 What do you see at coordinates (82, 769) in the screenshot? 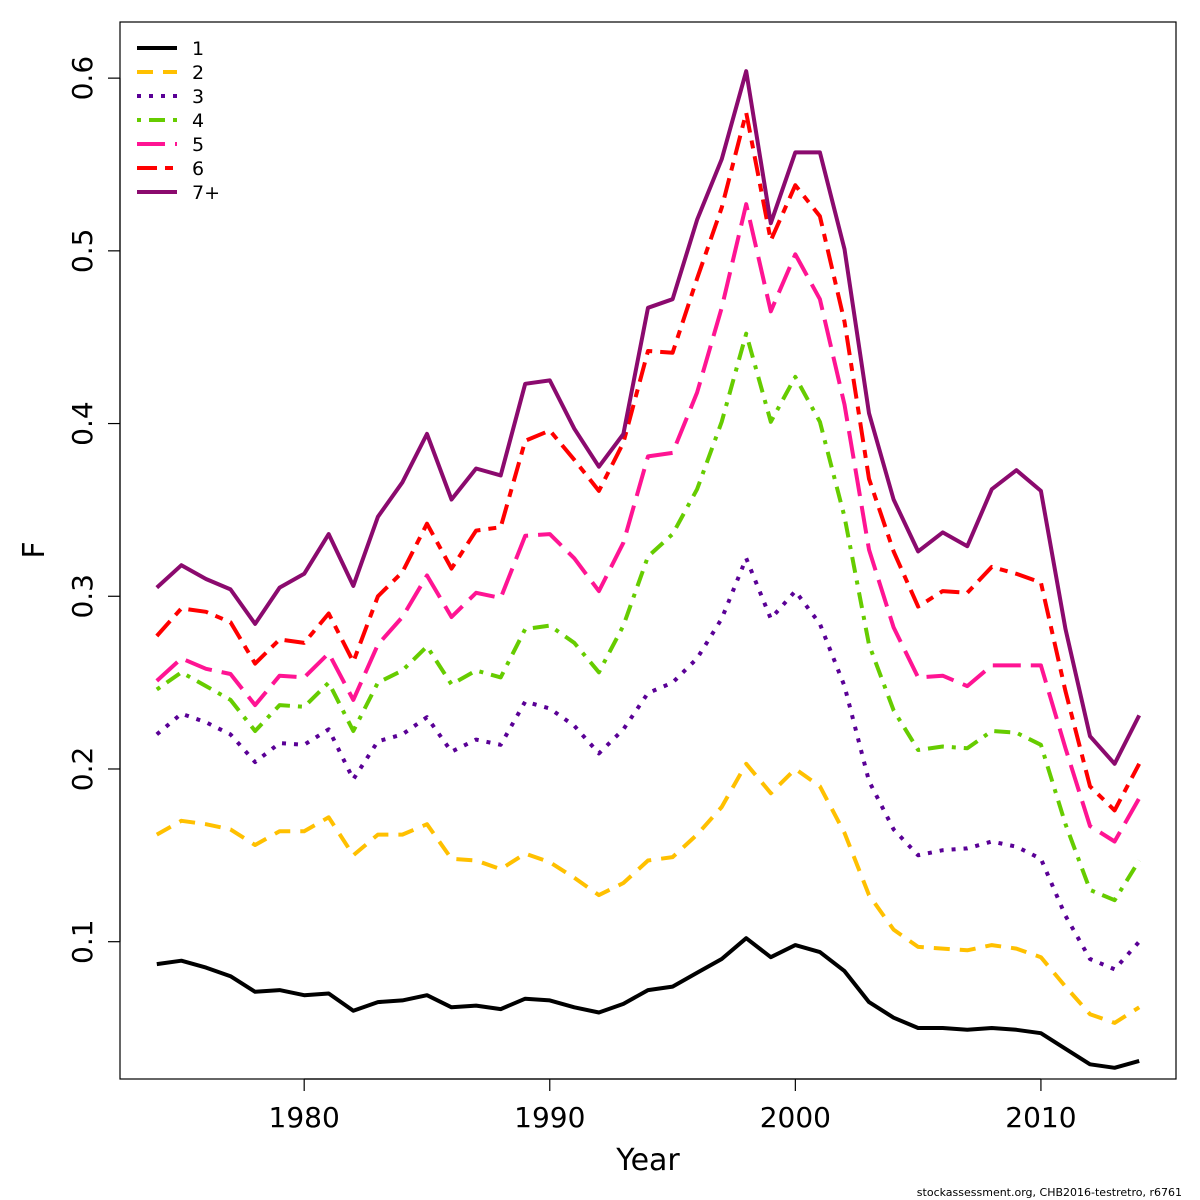
I see `y-tick-label-0-2: 0.2` at bounding box center [82, 769].